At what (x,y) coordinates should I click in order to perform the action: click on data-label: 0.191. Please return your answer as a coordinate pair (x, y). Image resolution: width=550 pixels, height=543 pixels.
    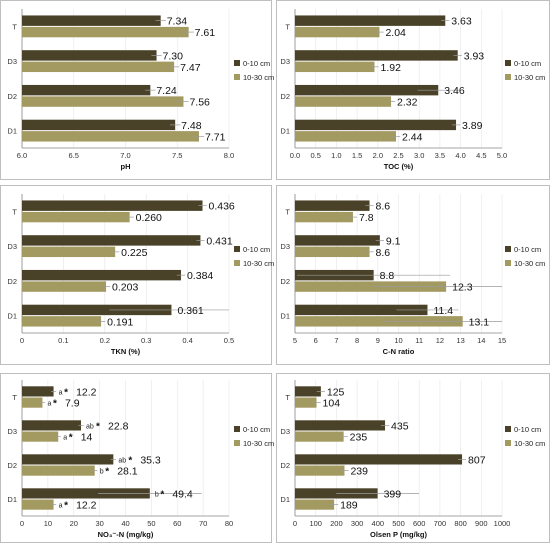
    Looking at the image, I should click on (120, 322).